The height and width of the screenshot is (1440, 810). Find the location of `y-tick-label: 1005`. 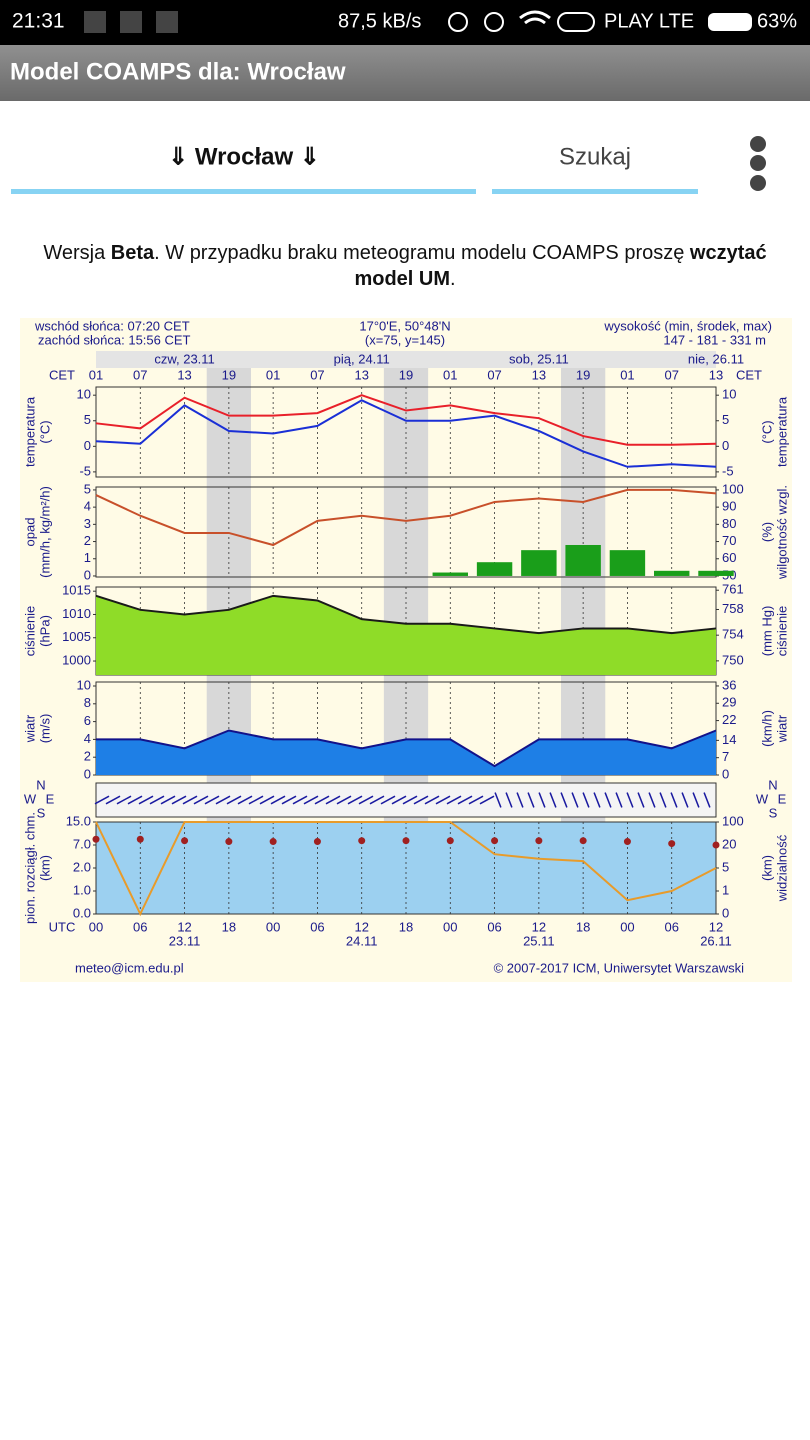

y-tick-label: 1005 is located at coordinates (76, 636).